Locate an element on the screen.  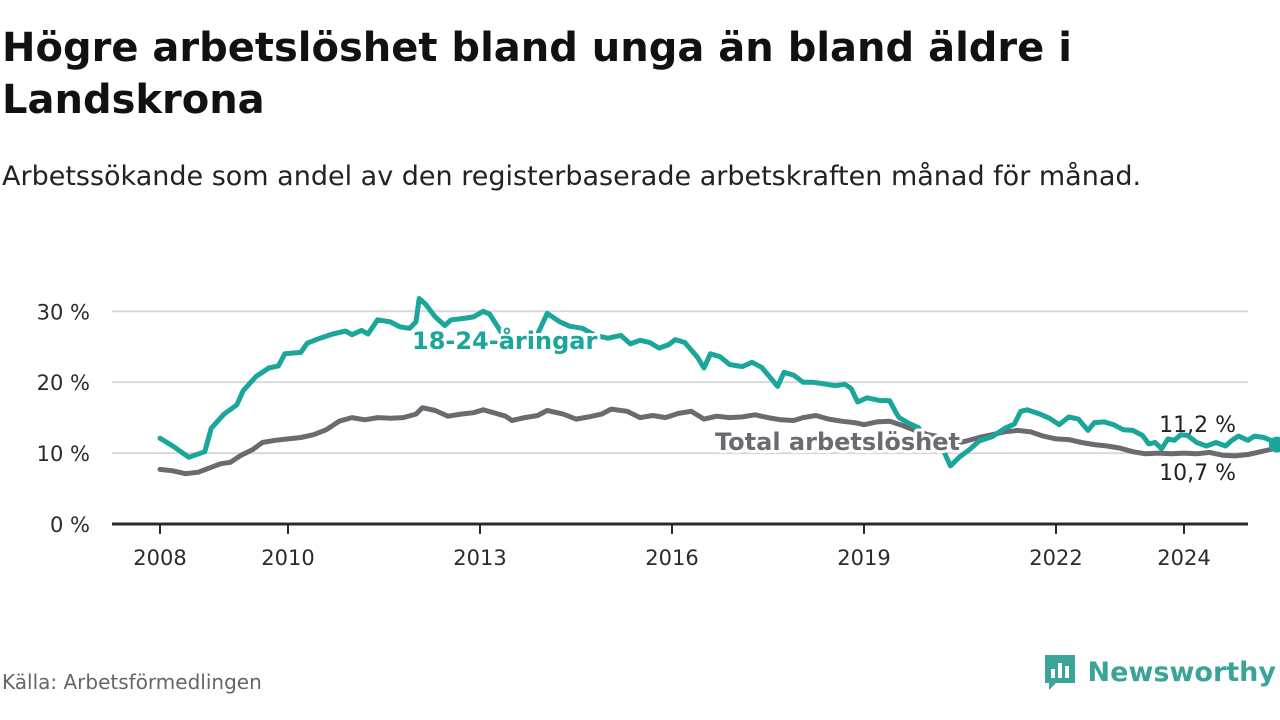
x-tick-label: 2013 is located at coordinates (479, 558).